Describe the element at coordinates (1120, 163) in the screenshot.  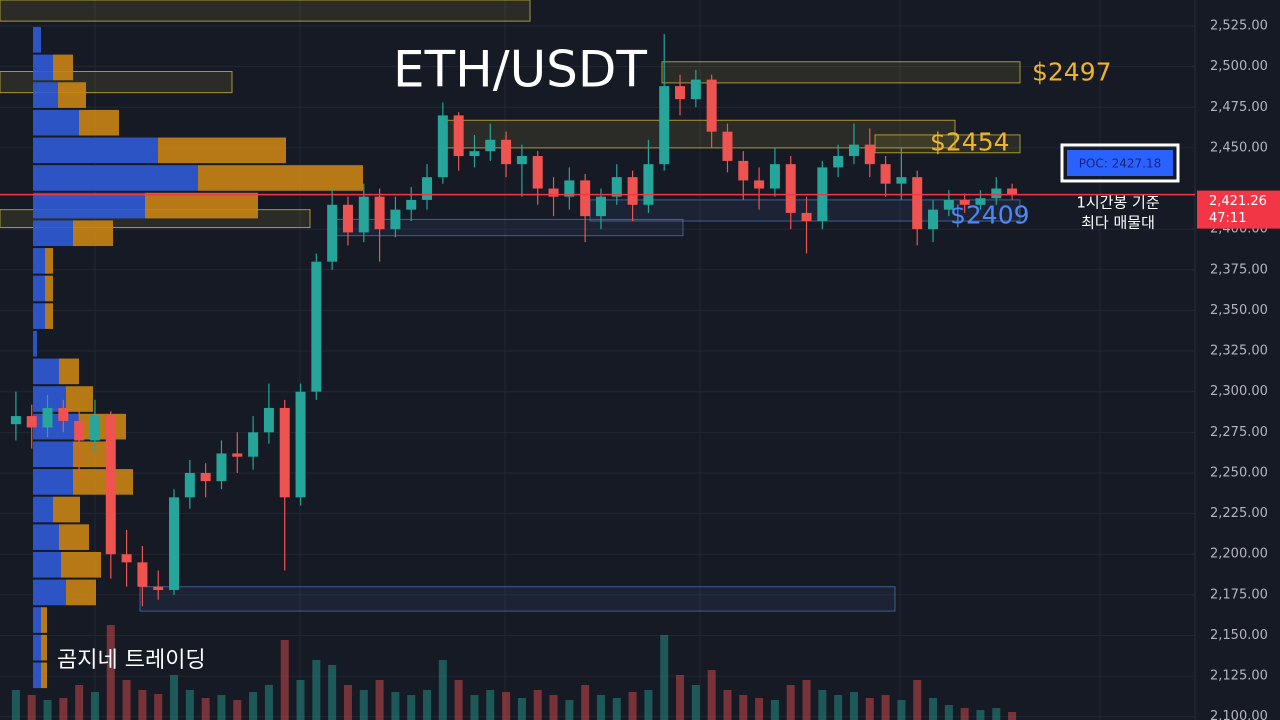
I see `poc-frame` at that location.